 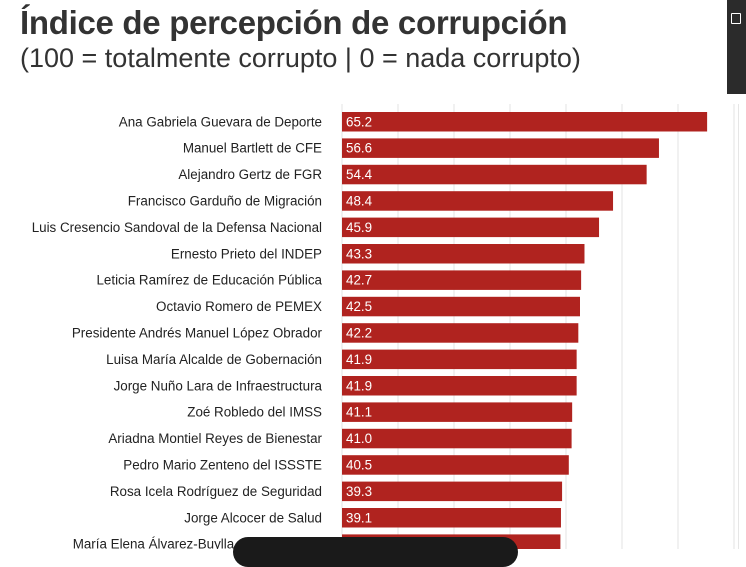 I want to click on category-label: Leticia Ramírez de Educación Pública, so click(x=209, y=280).